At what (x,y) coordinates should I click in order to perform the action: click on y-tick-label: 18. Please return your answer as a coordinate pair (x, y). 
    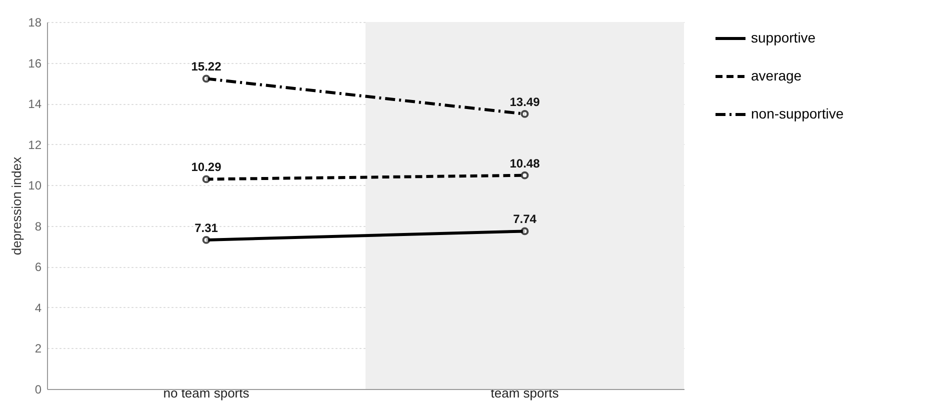
    Looking at the image, I should click on (35, 23).